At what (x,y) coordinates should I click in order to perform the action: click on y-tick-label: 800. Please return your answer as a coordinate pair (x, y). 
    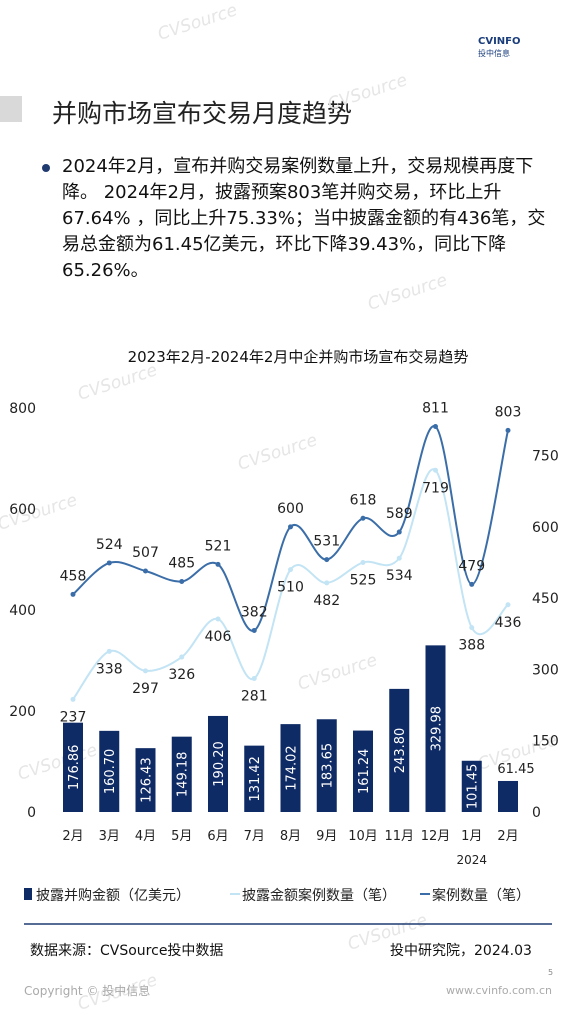
    Looking at the image, I should click on (22, 409).